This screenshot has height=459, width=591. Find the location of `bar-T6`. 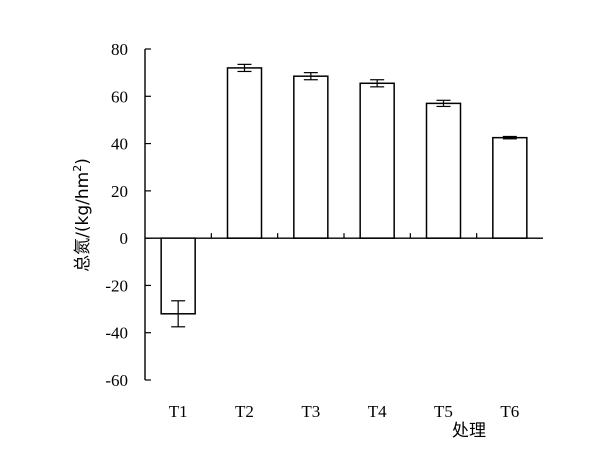

bar-T6 is located at coordinates (510, 187).